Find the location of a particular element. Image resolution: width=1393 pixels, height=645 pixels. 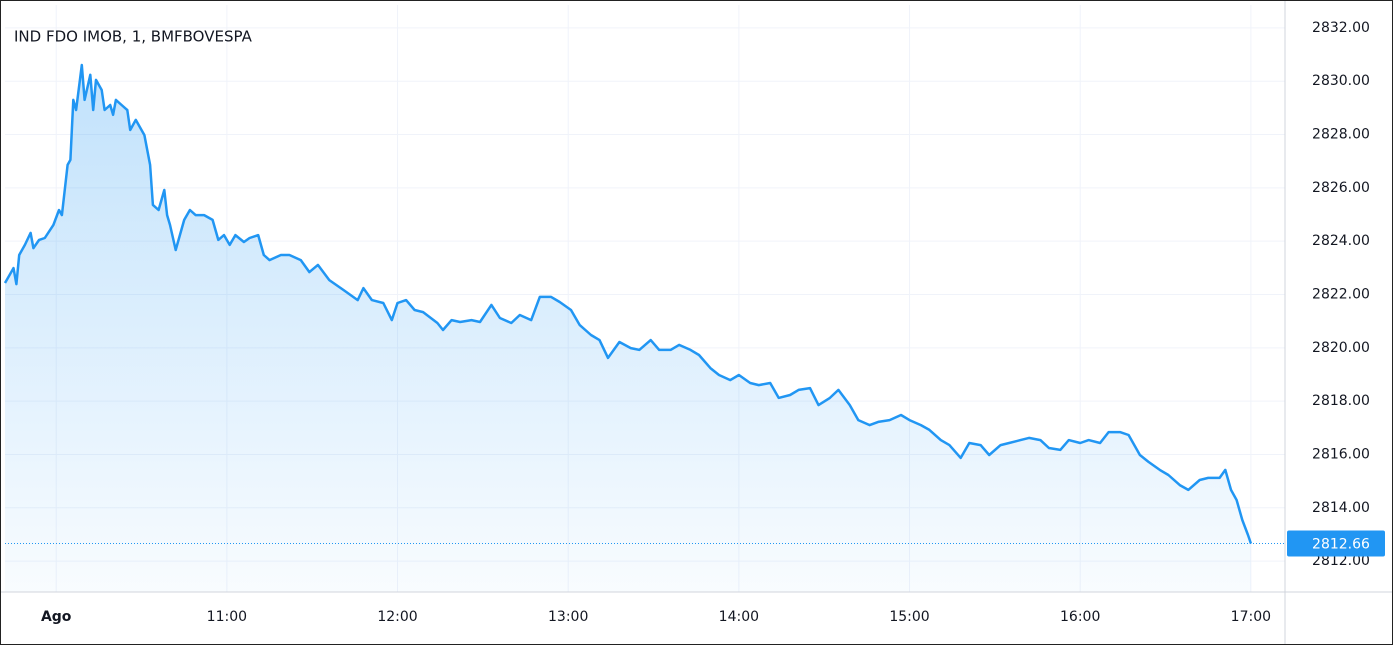

last-price-box is located at coordinates (1336, 543).